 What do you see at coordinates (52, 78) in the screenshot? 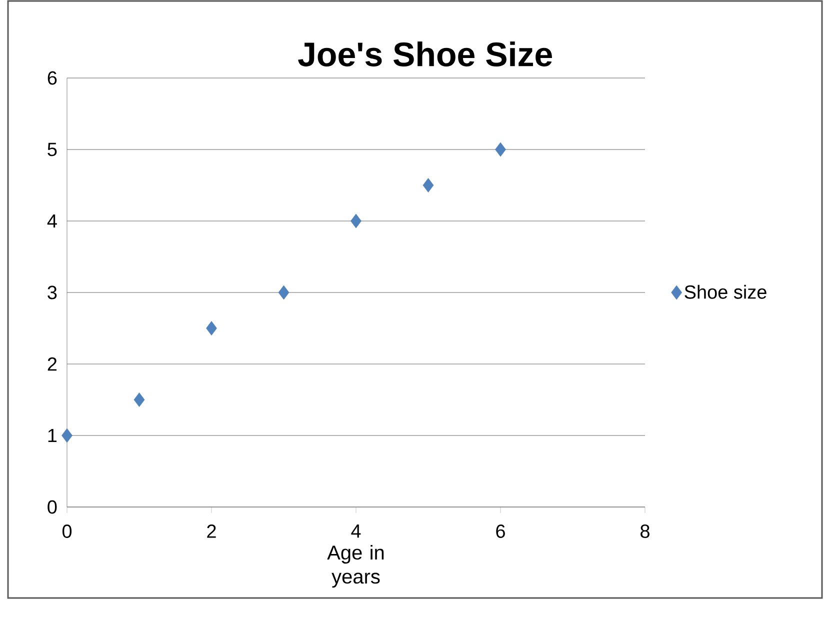
I see `y-tick-label: 6` at bounding box center [52, 78].